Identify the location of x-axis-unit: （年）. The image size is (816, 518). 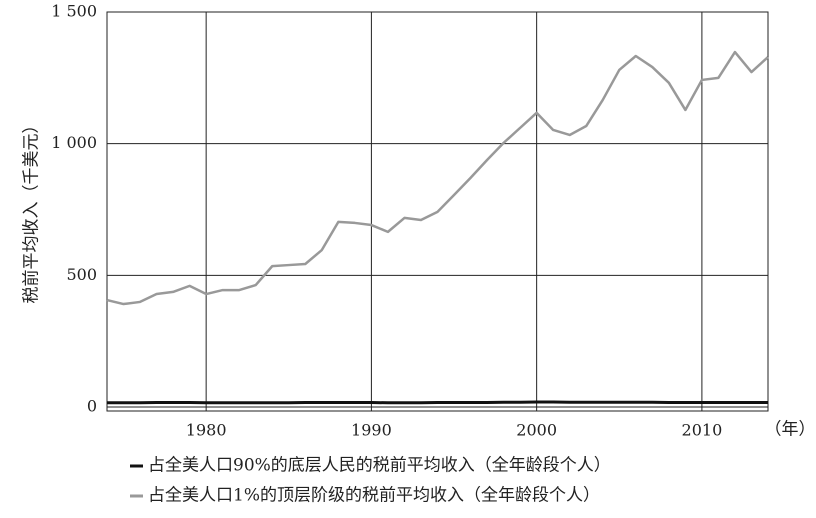
(790, 430).